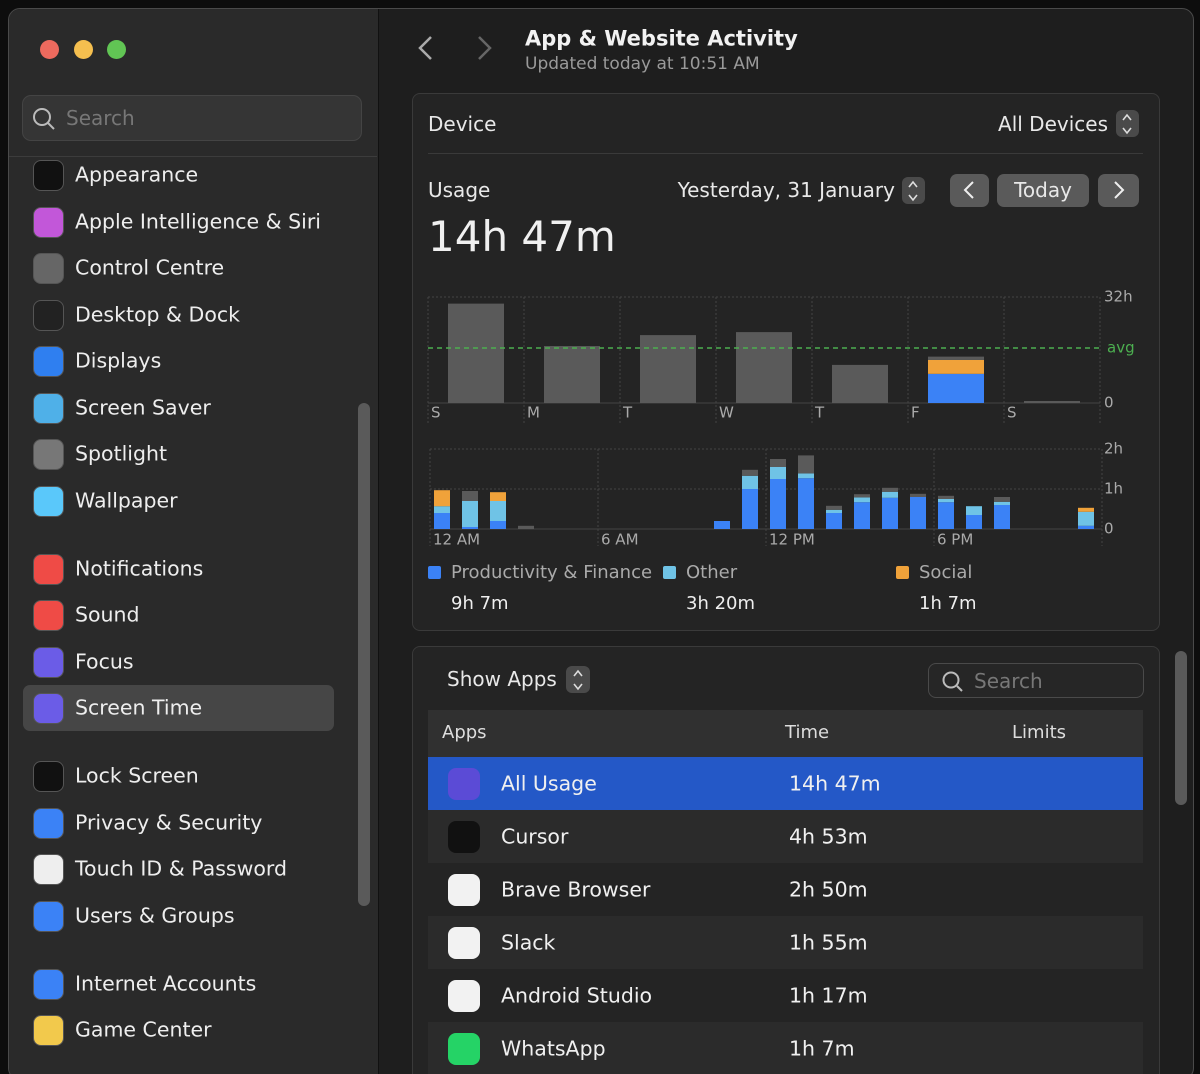  Describe the element at coordinates (181, 868) in the screenshot. I see `sidebar-item: Touch ID & Password` at that location.